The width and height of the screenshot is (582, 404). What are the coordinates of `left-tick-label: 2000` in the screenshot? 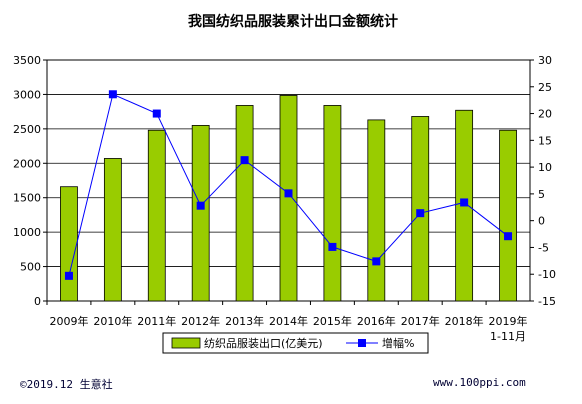 It's located at (27, 163).